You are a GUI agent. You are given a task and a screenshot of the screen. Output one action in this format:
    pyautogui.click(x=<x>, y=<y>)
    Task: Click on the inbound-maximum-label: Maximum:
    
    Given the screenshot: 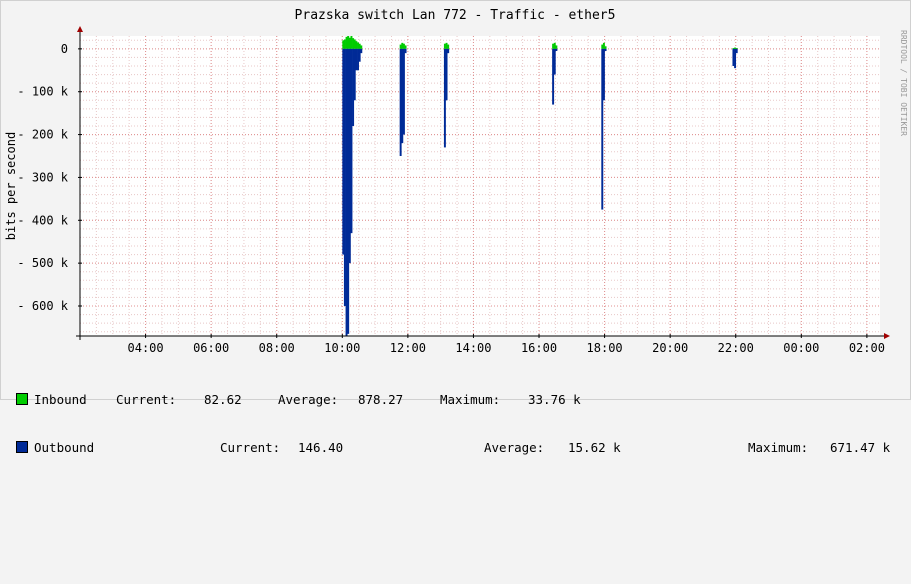 What is the action you would take?
    pyautogui.click(x=470, y=399)
    